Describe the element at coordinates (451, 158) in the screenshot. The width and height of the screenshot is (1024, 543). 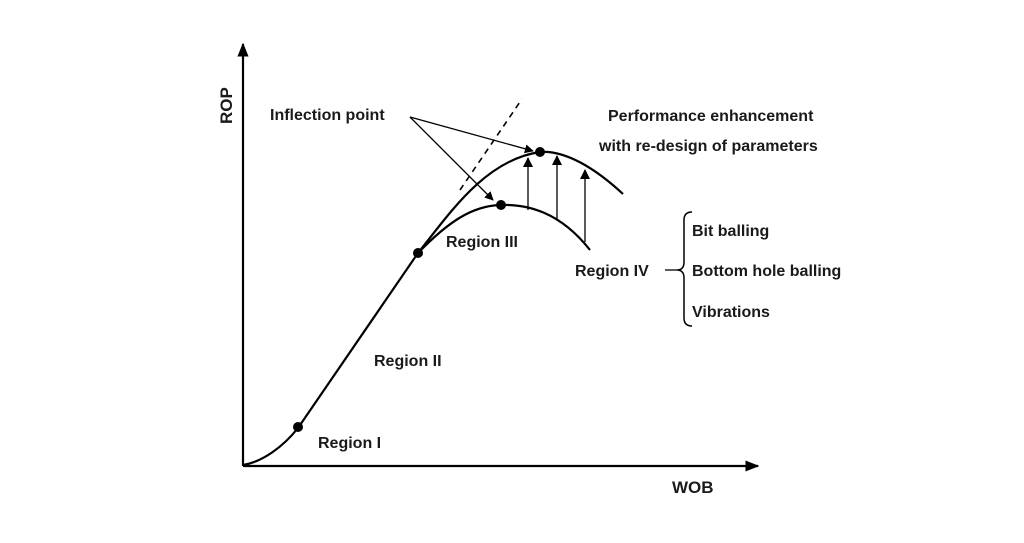
I see `inflection-pointer-original` at that location.